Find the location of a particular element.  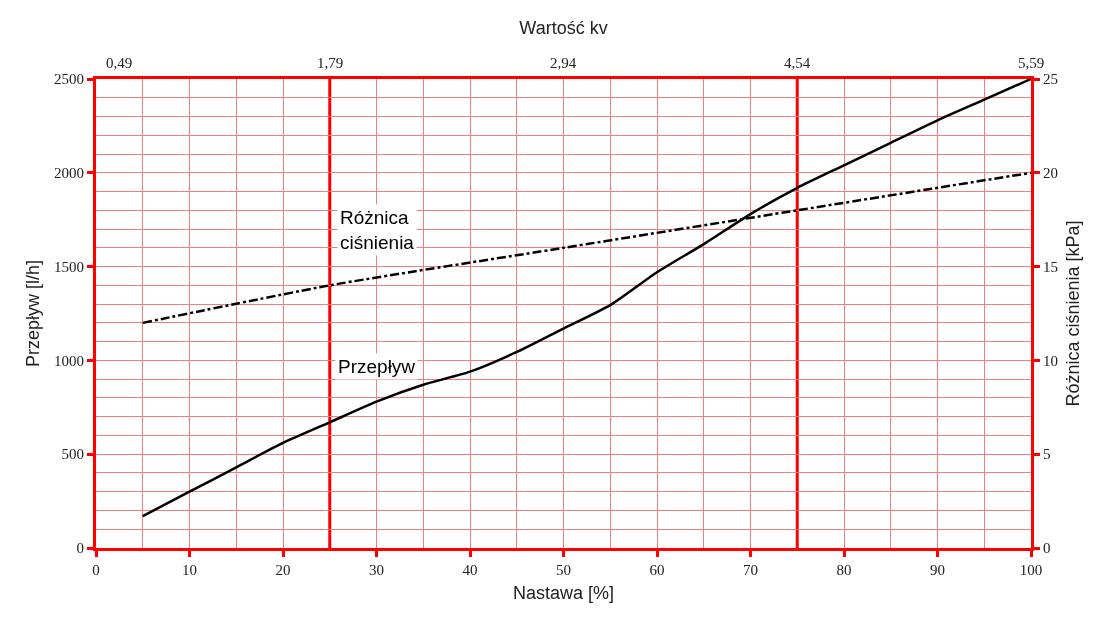

y2-tick-label: 25 is located at coordinates (1050, 79).